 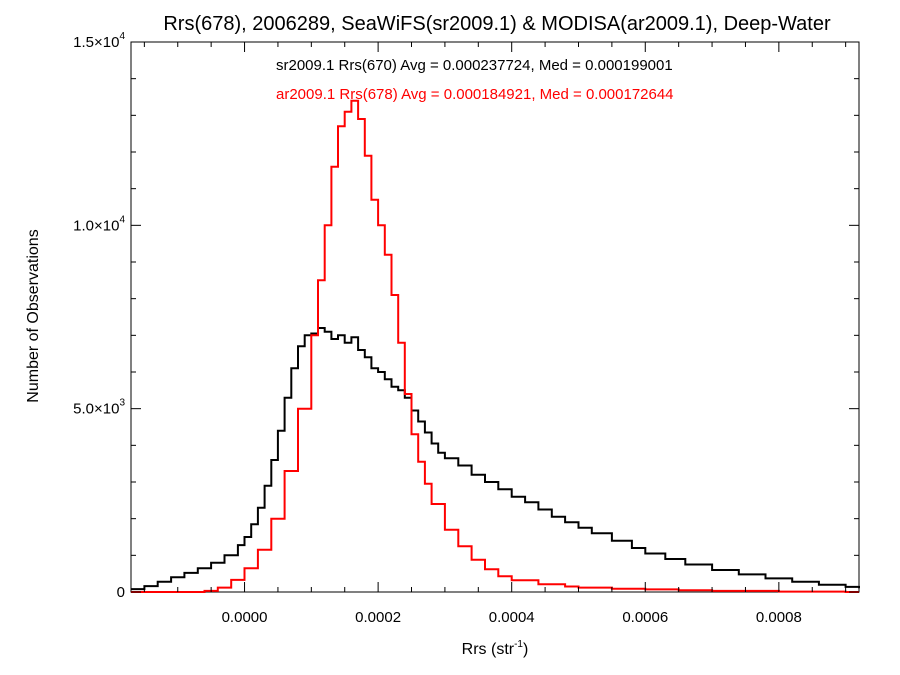 What do you see at coordinates (525, 649) in the screenshot?
I see `x-axis-label-end: )` at bounding box center [525, 649].